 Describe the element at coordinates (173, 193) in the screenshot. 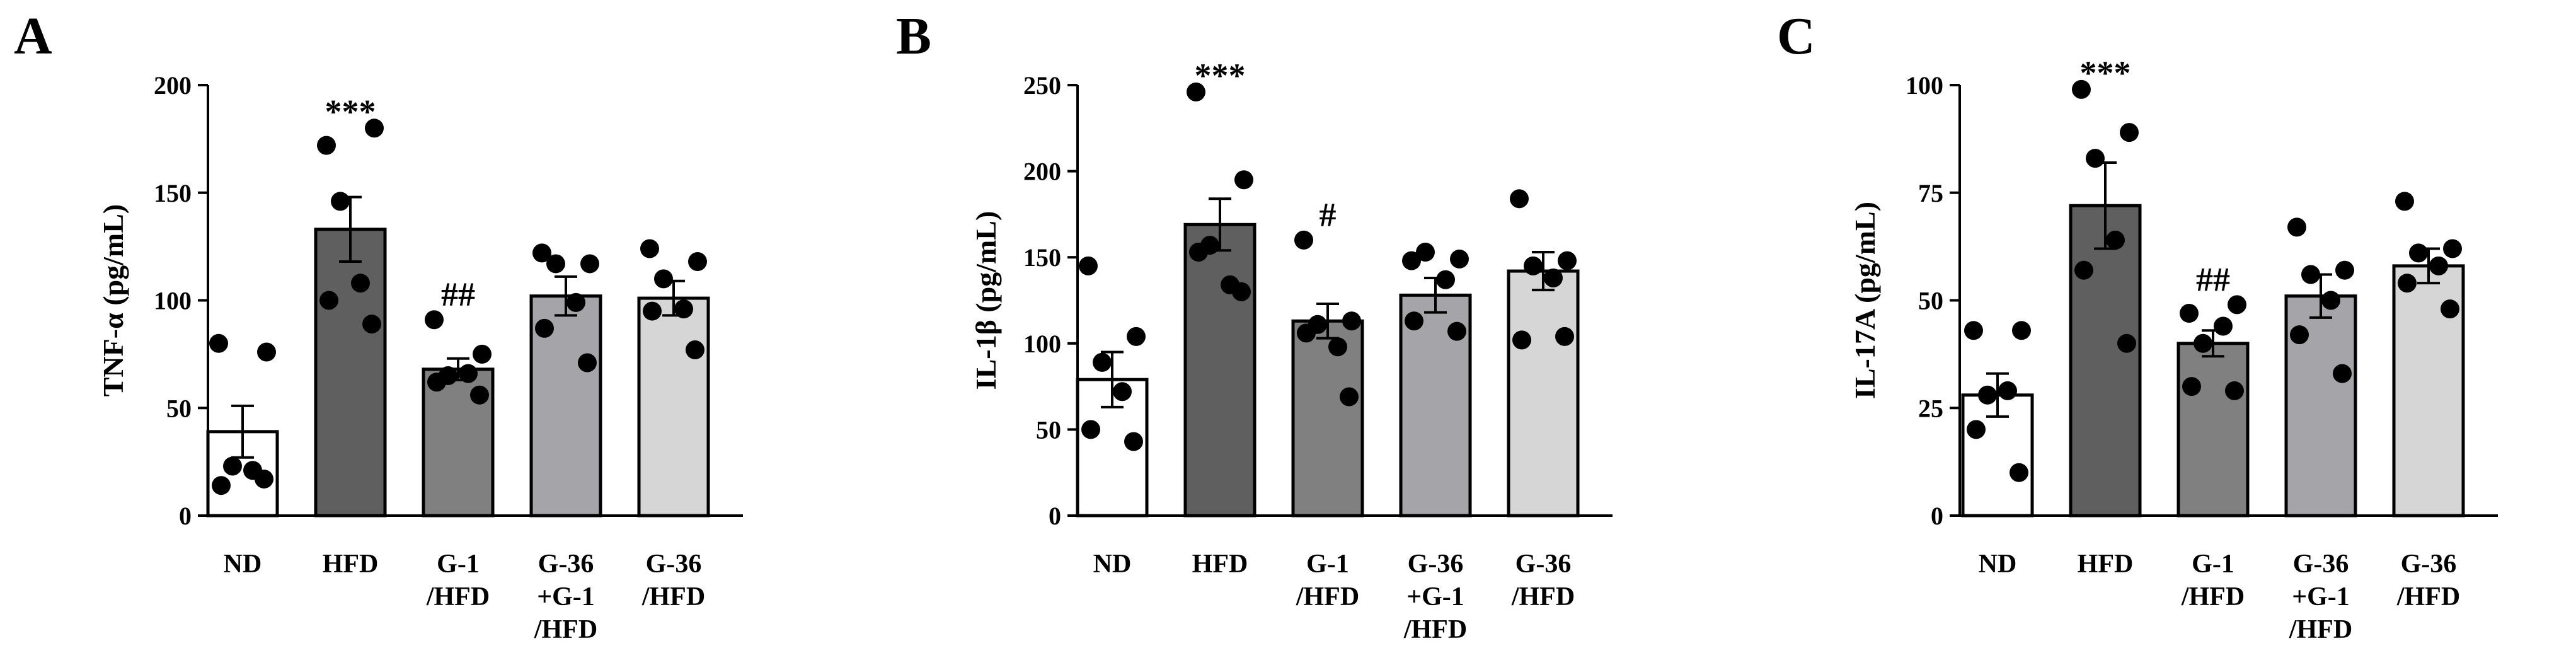

I see `y-tick-label: 150` at that location.